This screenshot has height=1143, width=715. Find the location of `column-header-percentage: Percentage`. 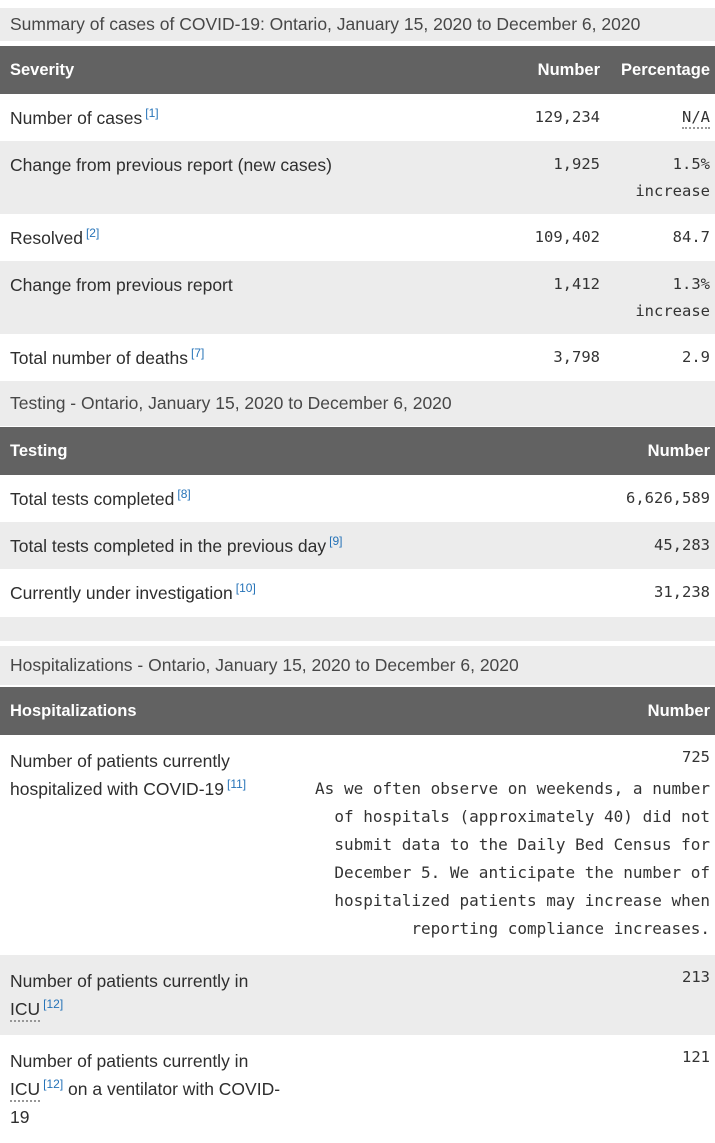

column-header-percentage: Percentage is located at coordinates (665, 70).